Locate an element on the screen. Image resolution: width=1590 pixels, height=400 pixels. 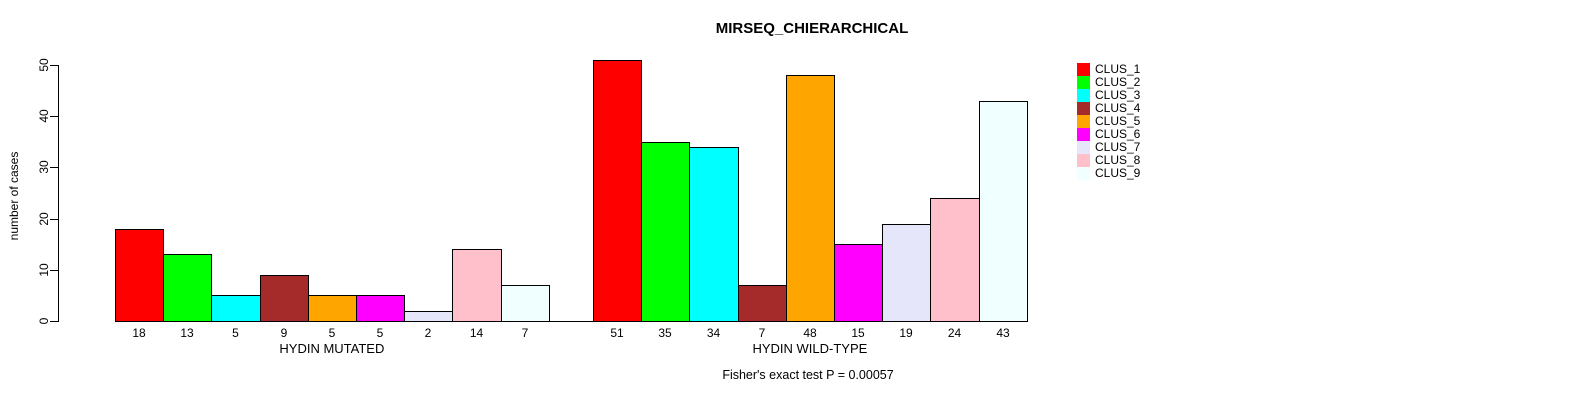
chart-title: MIRSEQ_CHIERARCHICAL is located at coordinates (812, 28).